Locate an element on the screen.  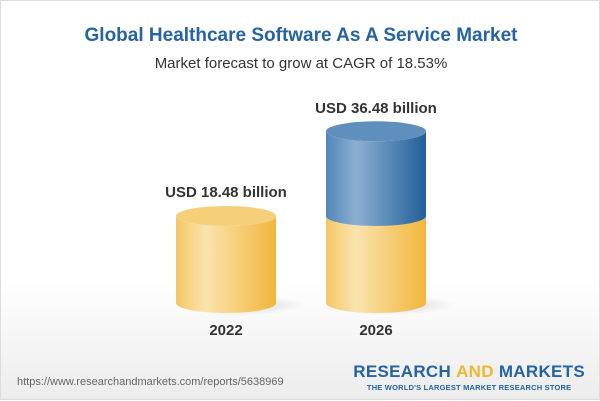
data-label-2022: USD 18.48 billion is located at coordinates (226, 192).